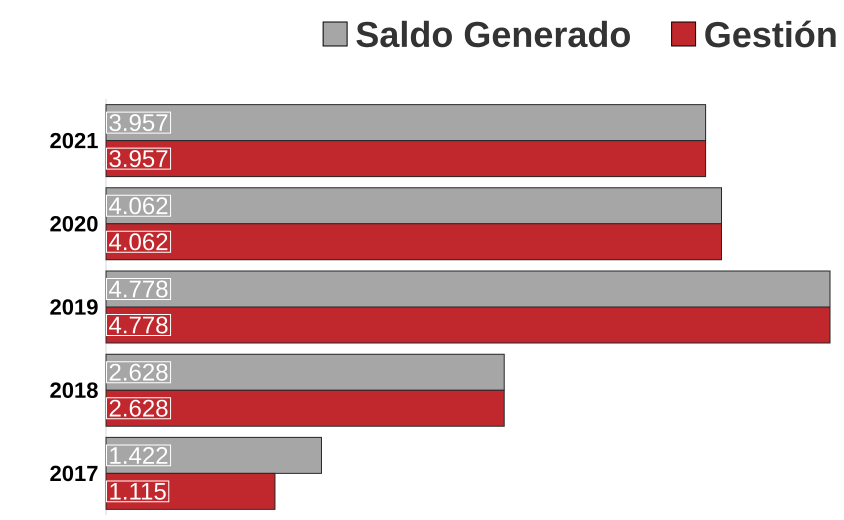  Describe the element at coordinates (74, 140) in the screenshot. I see `y-tick-label: 2021` at that location.